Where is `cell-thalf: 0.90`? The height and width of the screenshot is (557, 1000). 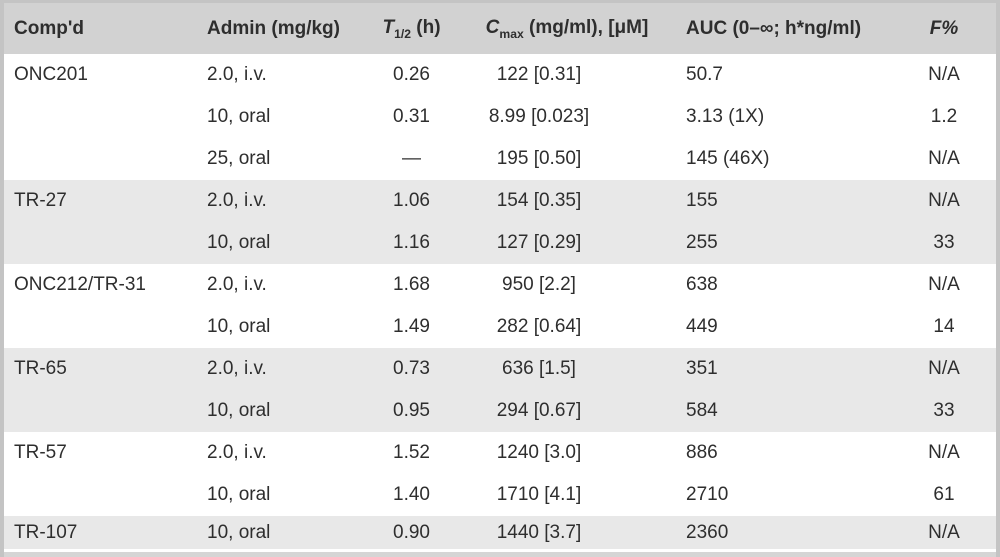
cell-thalf: 0.90 is located at coordinates (411, 532).